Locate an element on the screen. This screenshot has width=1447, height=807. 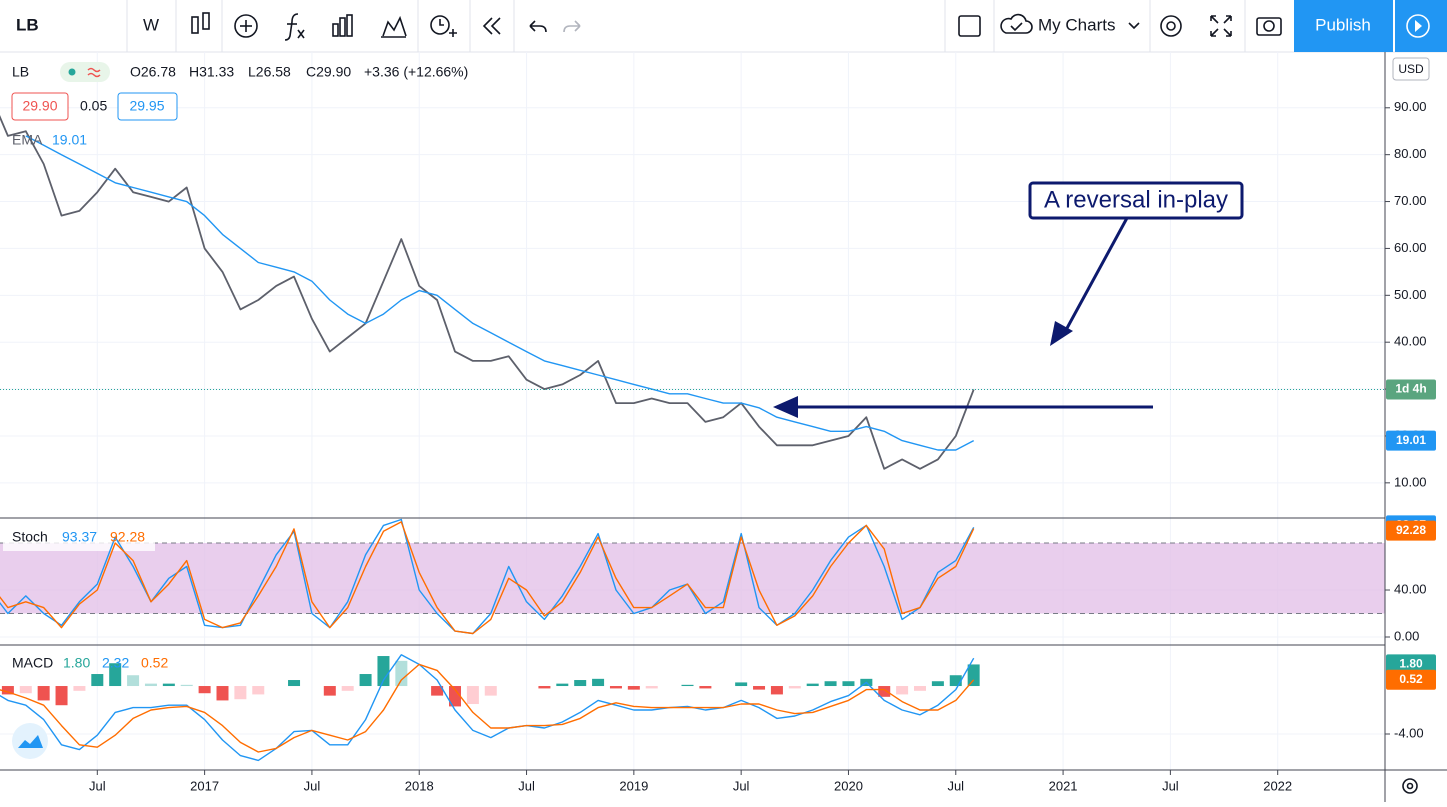
series-line is located at coordinates (487, 578).